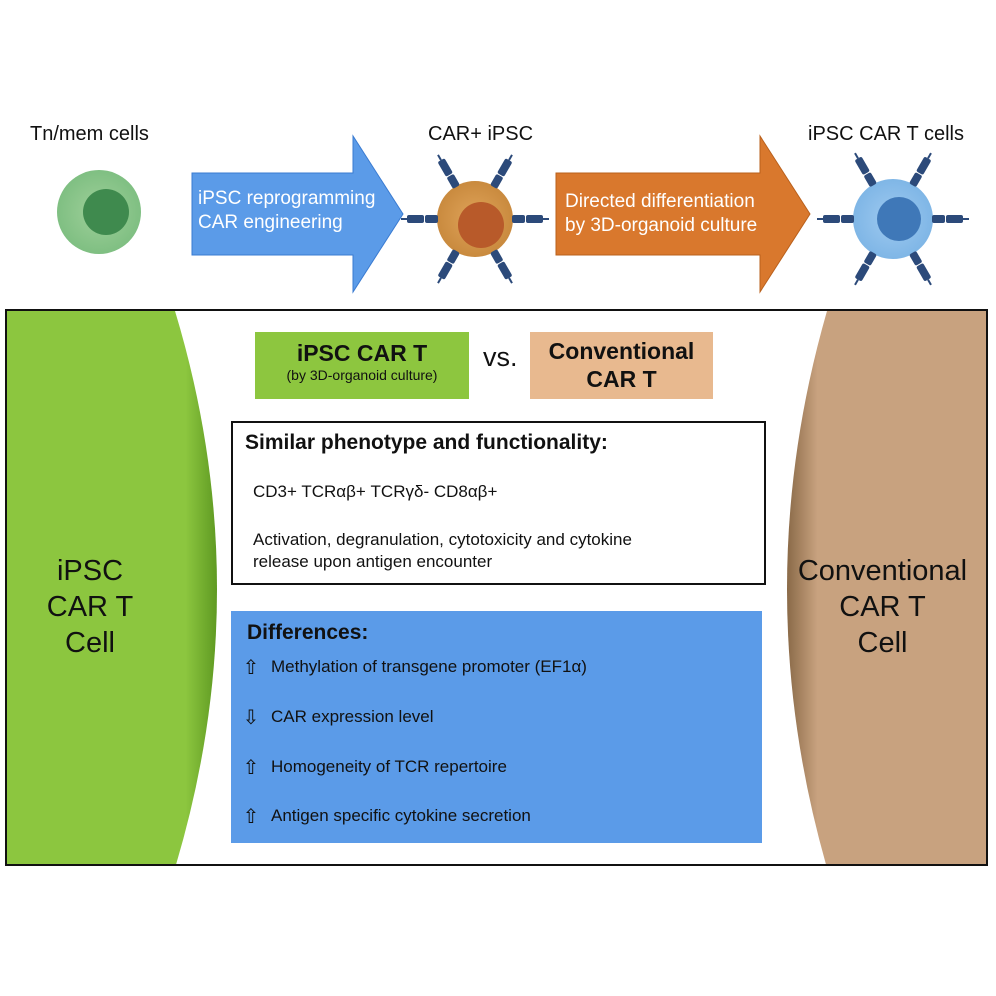 The width and height of the screenshot is (996, 996). I want to click on ipsc-car-t-cell-icon, so click(893, 219).